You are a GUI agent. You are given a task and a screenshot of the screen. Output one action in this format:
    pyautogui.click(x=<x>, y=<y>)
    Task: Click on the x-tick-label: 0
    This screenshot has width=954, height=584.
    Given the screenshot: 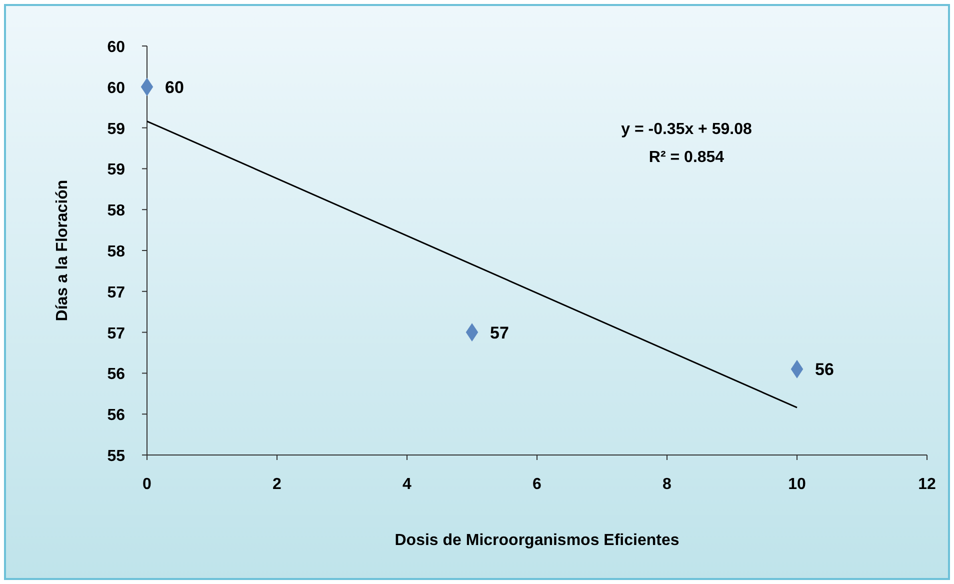 What is the action you would take?
    pyautogui.click(x=147, y=484)
    